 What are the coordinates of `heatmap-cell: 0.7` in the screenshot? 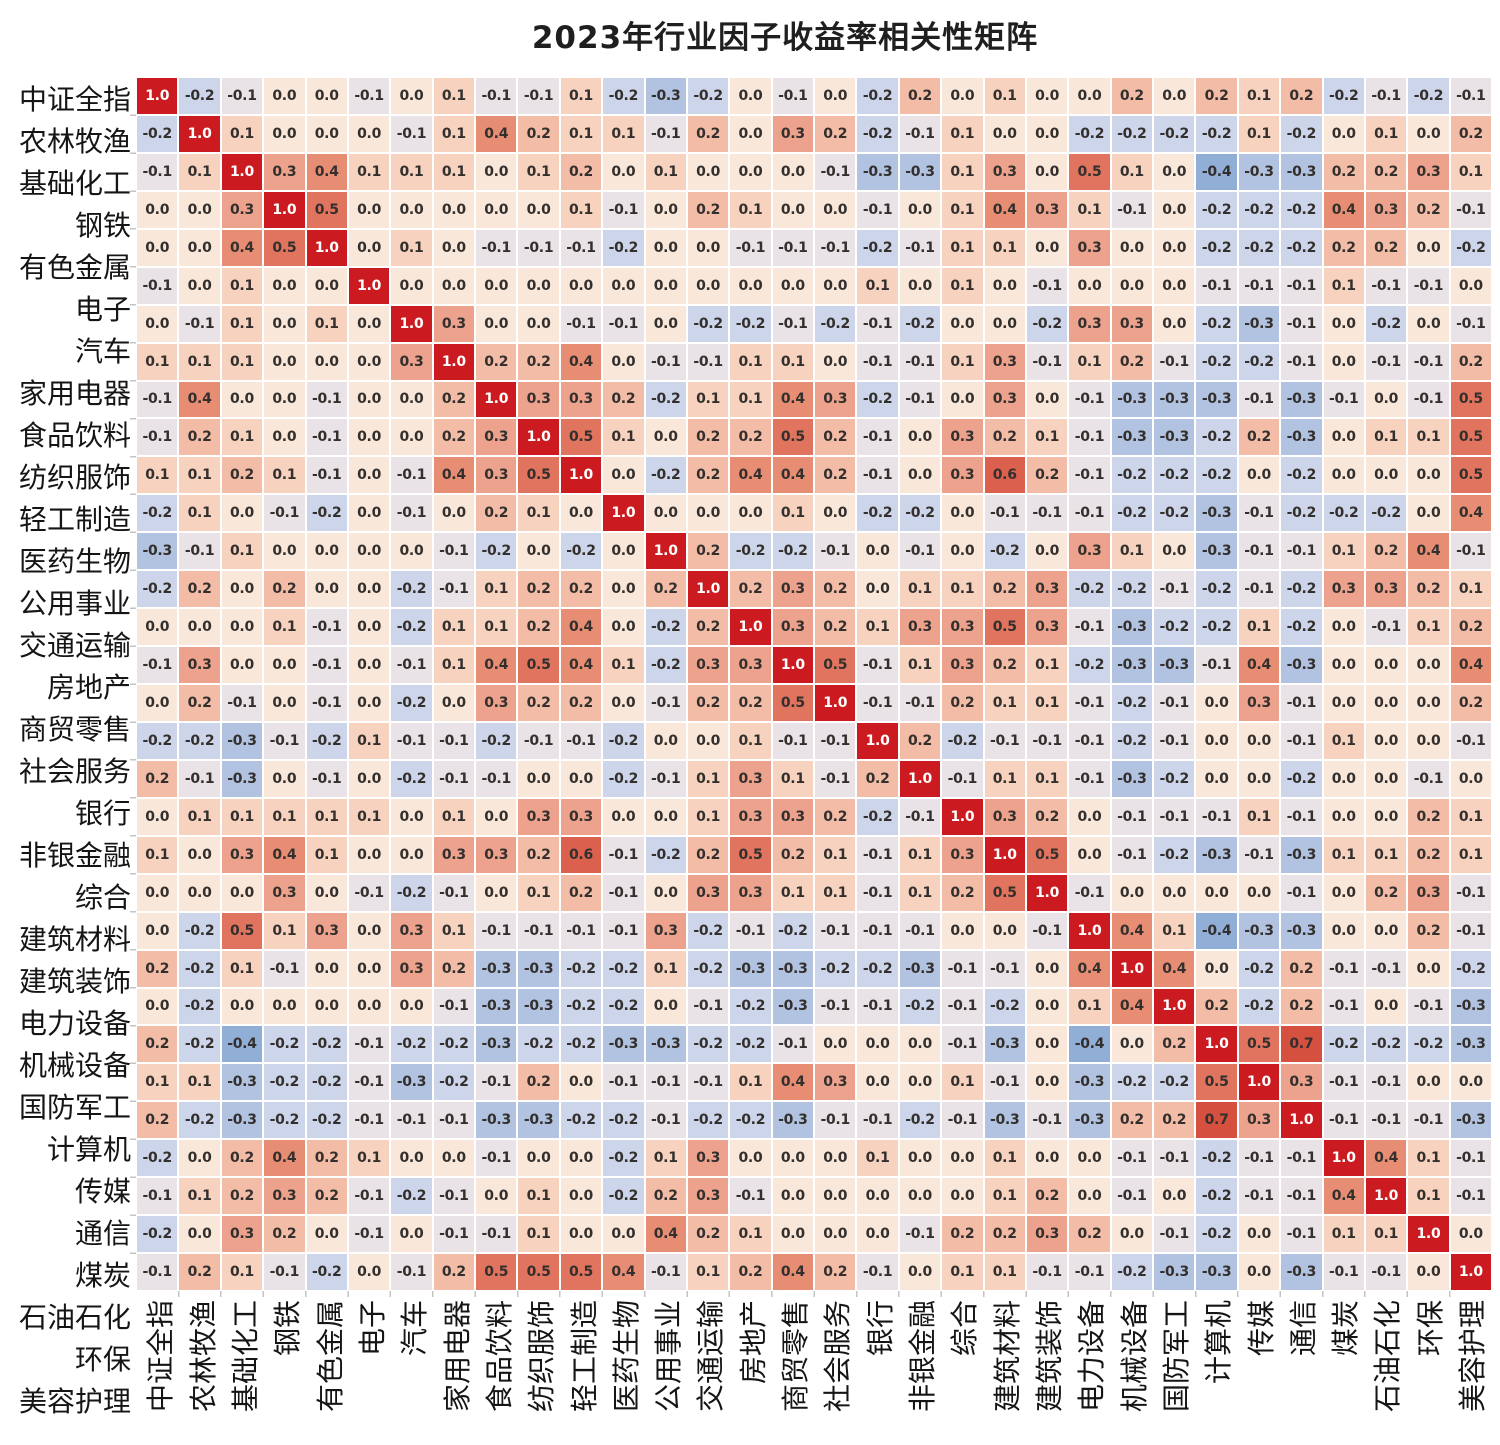 It's located at (1216, 1120).